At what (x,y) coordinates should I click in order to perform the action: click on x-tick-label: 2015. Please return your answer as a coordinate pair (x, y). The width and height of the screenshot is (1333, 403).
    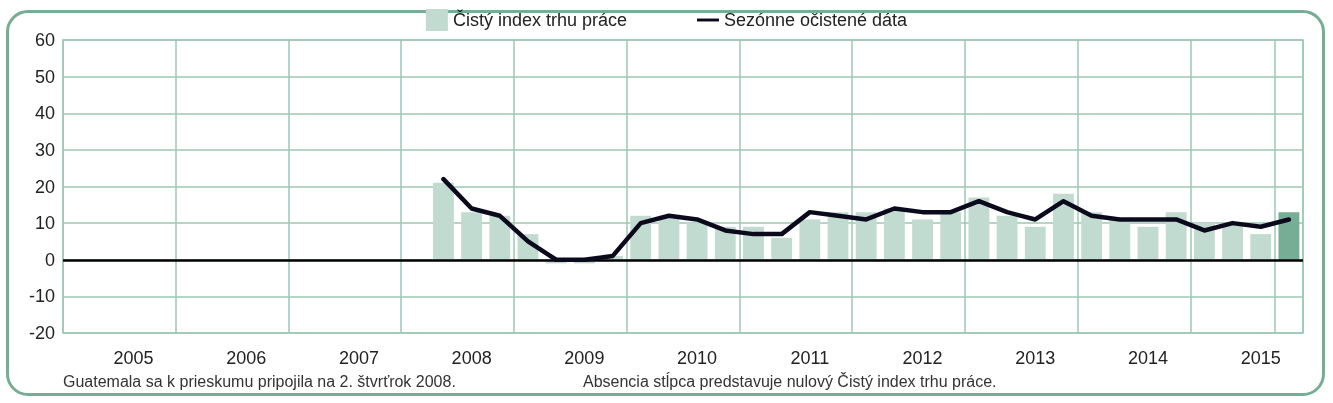
    Looking at the image, I should click on (1260, 358).